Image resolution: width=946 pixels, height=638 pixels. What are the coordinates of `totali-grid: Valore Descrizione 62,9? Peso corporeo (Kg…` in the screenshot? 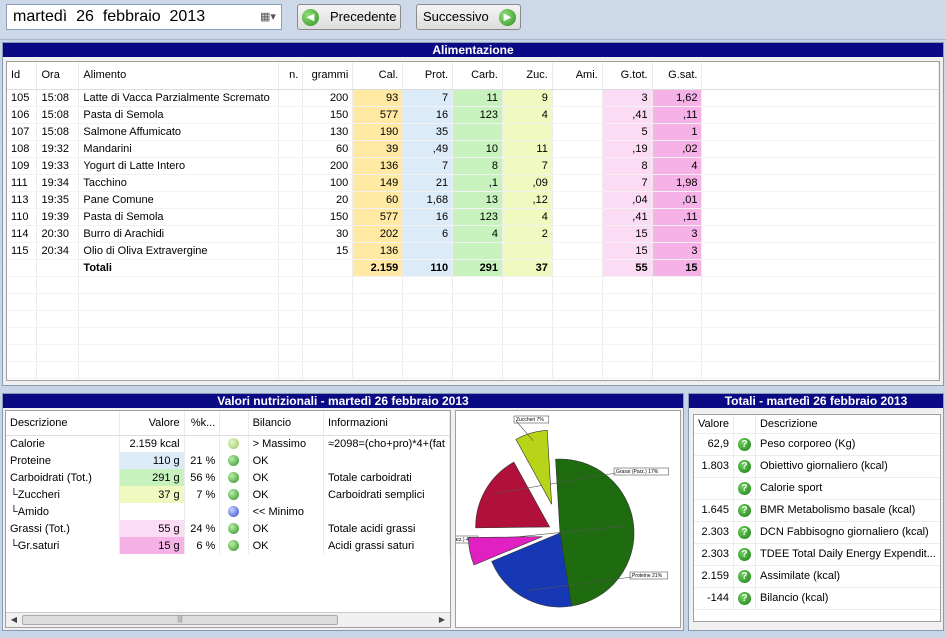 It's located at (817, 518).